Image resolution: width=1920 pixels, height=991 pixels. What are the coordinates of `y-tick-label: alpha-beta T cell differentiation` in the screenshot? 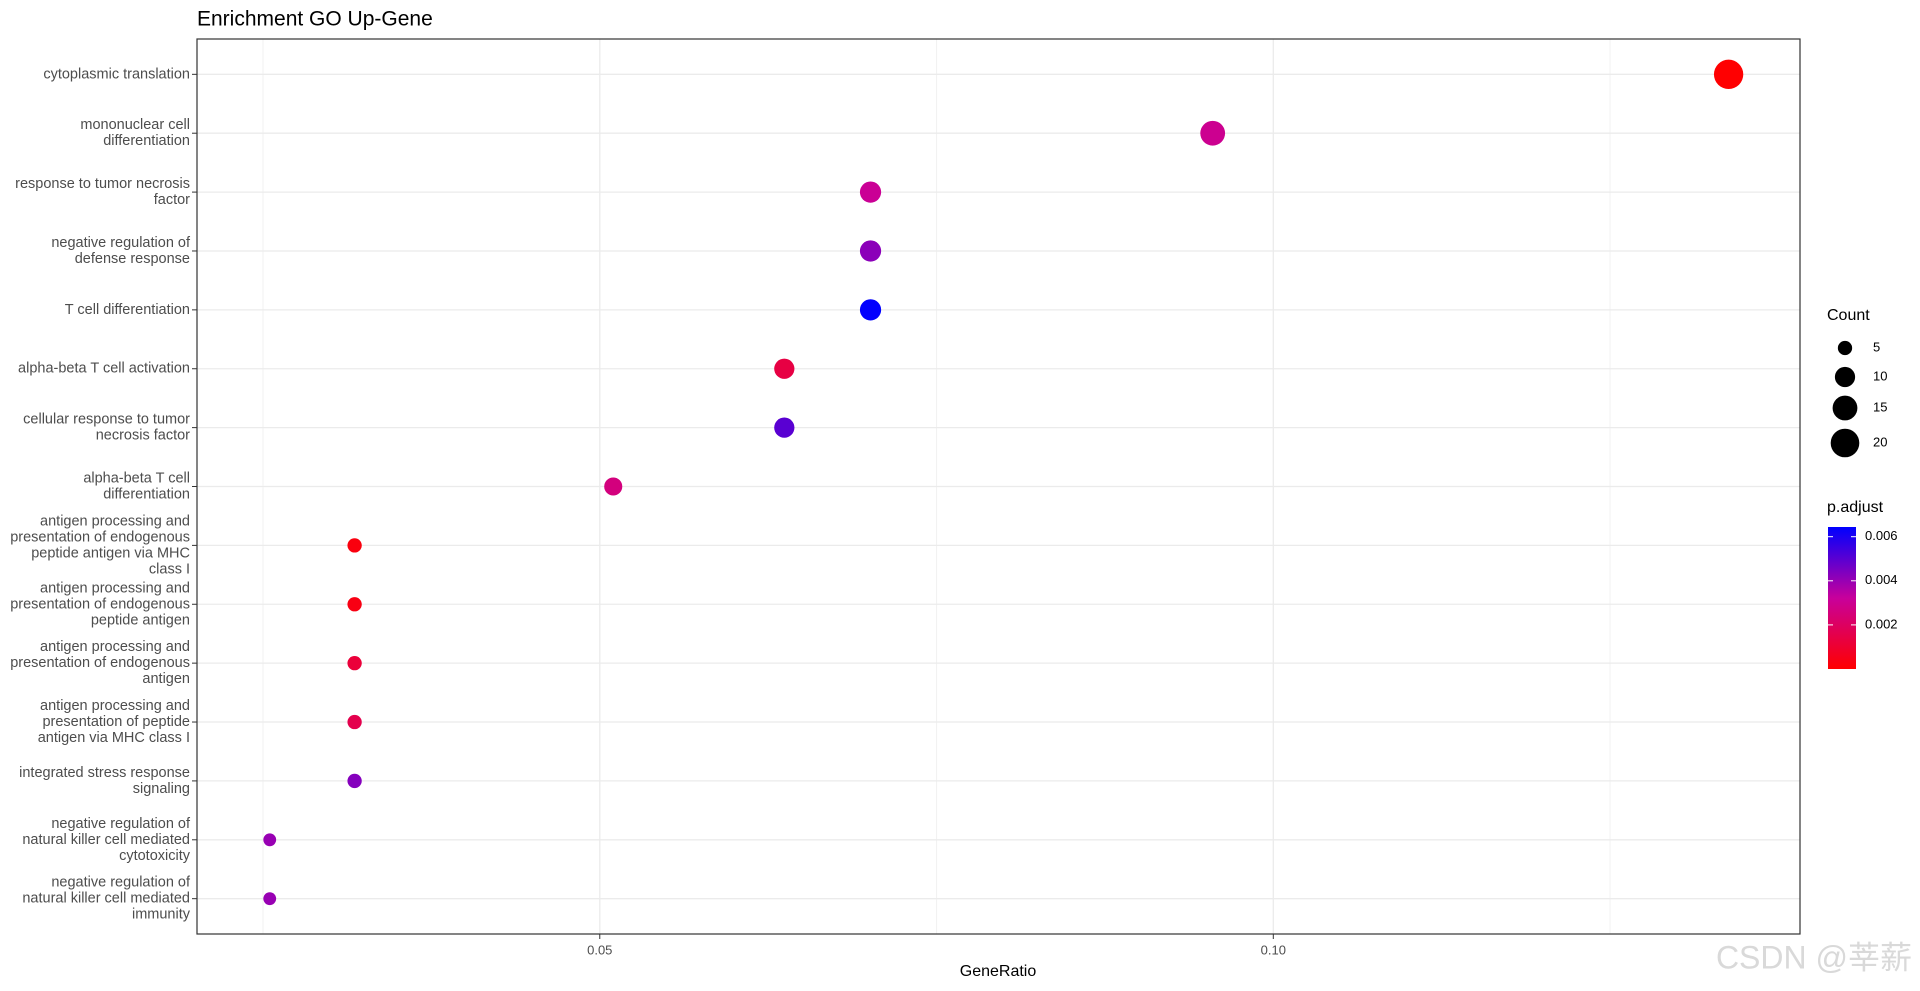 It's located at (136, 486).